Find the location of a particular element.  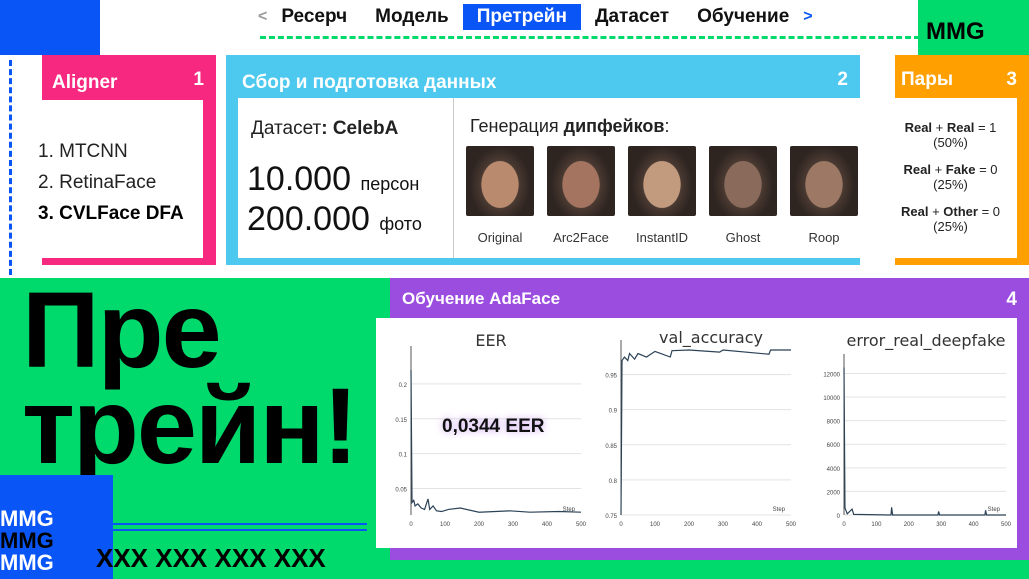

face-item: InstantID is located at coordinates (662, 195).